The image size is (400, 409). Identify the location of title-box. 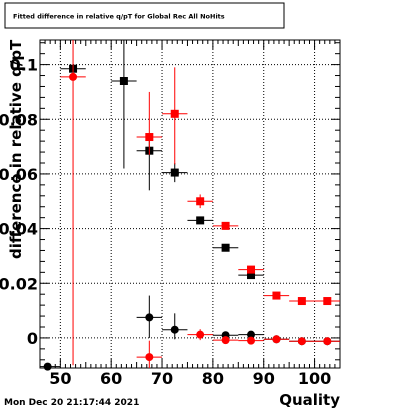
(144, 15).